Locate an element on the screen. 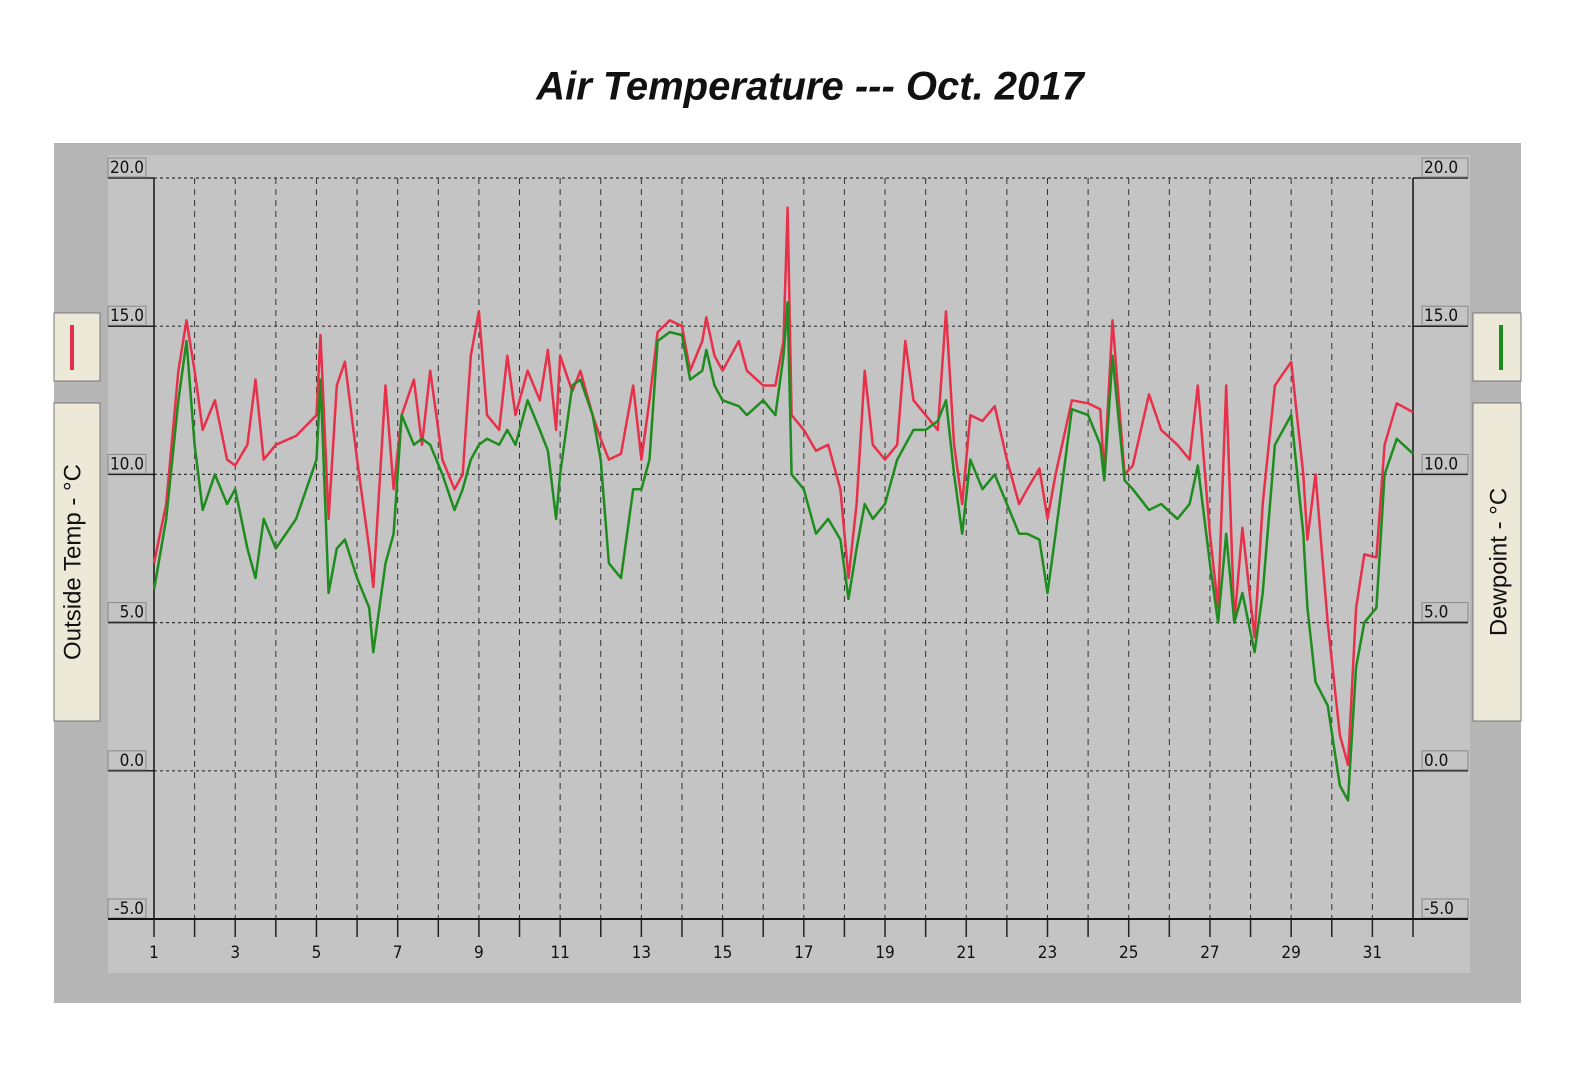 The width and height of the screenshot is (1587, 1077). y-tick-label: 10.0 is located at coordinates (127, 464).